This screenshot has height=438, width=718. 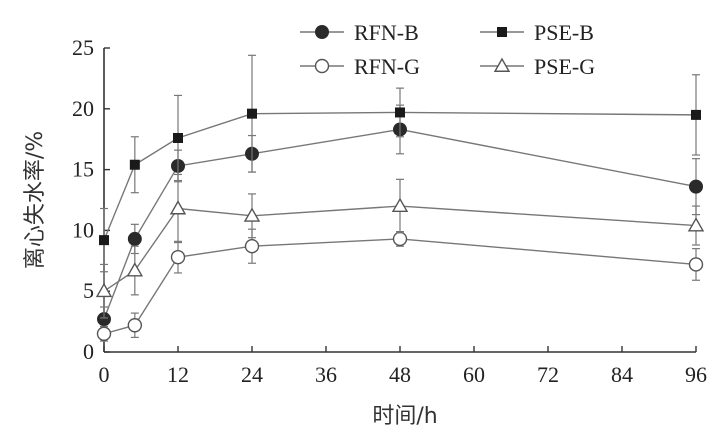 I want to click on x-tick-label: 60, so click(x=474, y=374).